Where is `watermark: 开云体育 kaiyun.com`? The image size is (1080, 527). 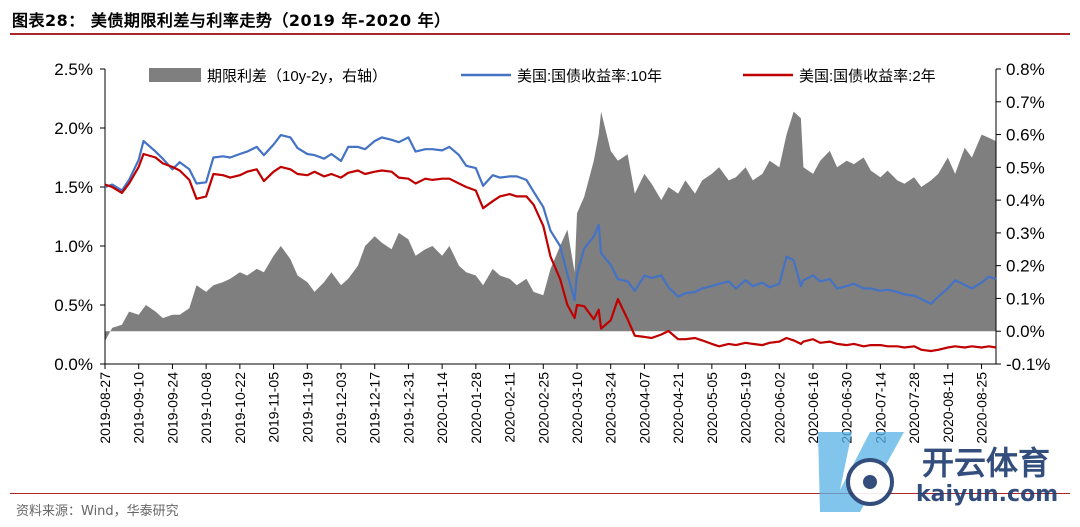
watermark: 开云体育 kaiyun.com is located at coordinates (935, 470).